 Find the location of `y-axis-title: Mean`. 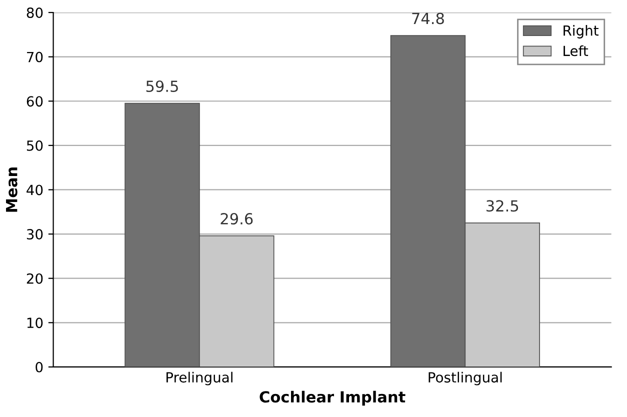

y-axis-title: Mean is located at coordinates (12, 190).